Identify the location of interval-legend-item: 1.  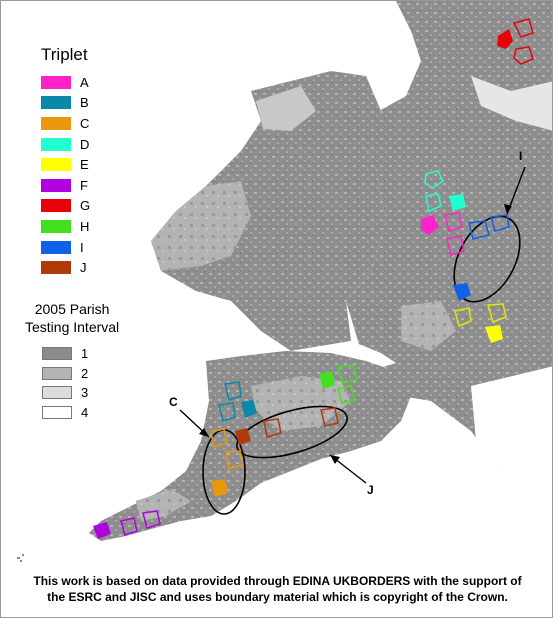
(72, 354).